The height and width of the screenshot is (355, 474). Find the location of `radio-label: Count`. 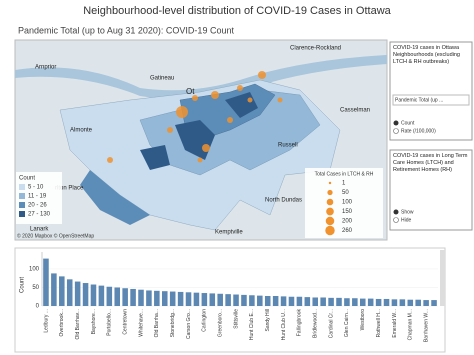

radio-label: Count is located at coordinates (408, 123).